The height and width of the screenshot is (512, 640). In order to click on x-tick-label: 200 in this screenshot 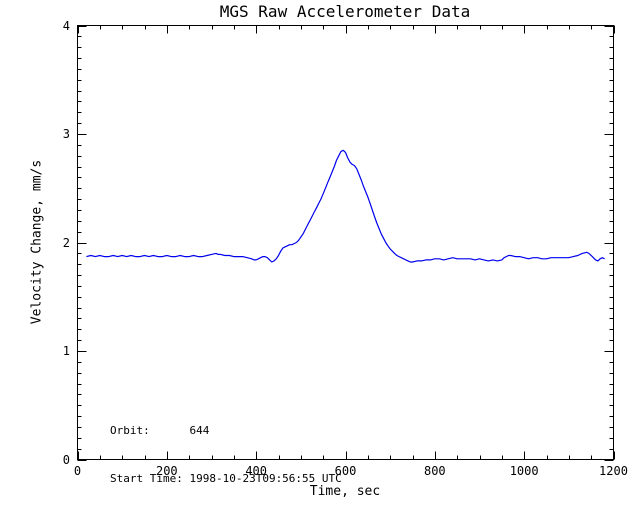, I will do `click(166, 471)`.